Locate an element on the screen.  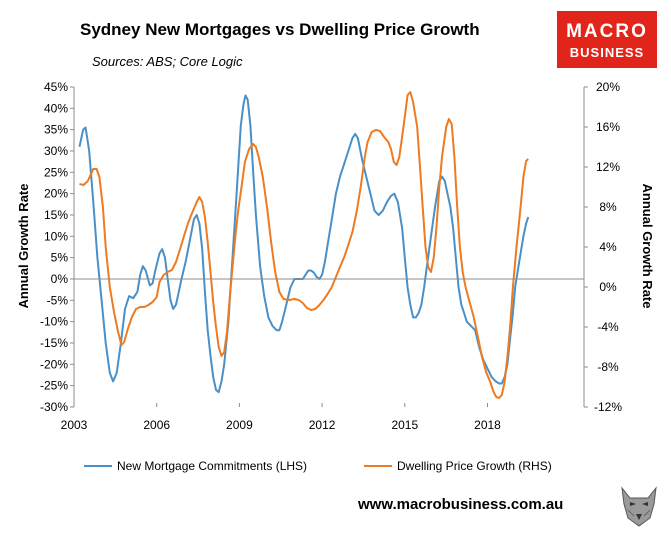
left-tick-label: 35% is located at coordinates (56, 130).